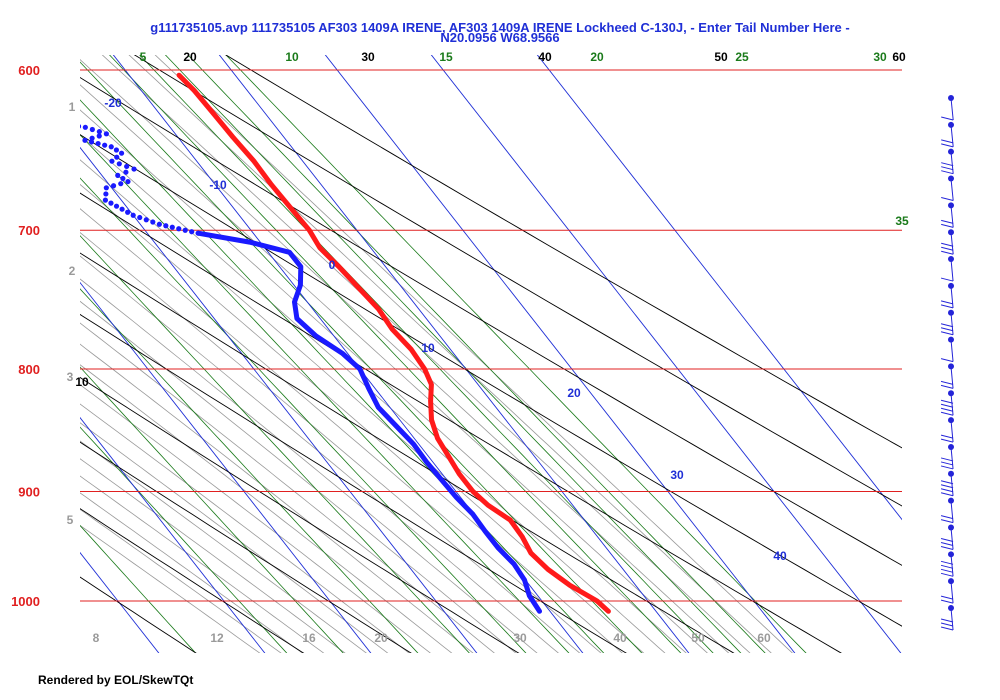 The image size is (1000, 700). I want to click on mixing-ratio-label: 35, so click(902, 221).